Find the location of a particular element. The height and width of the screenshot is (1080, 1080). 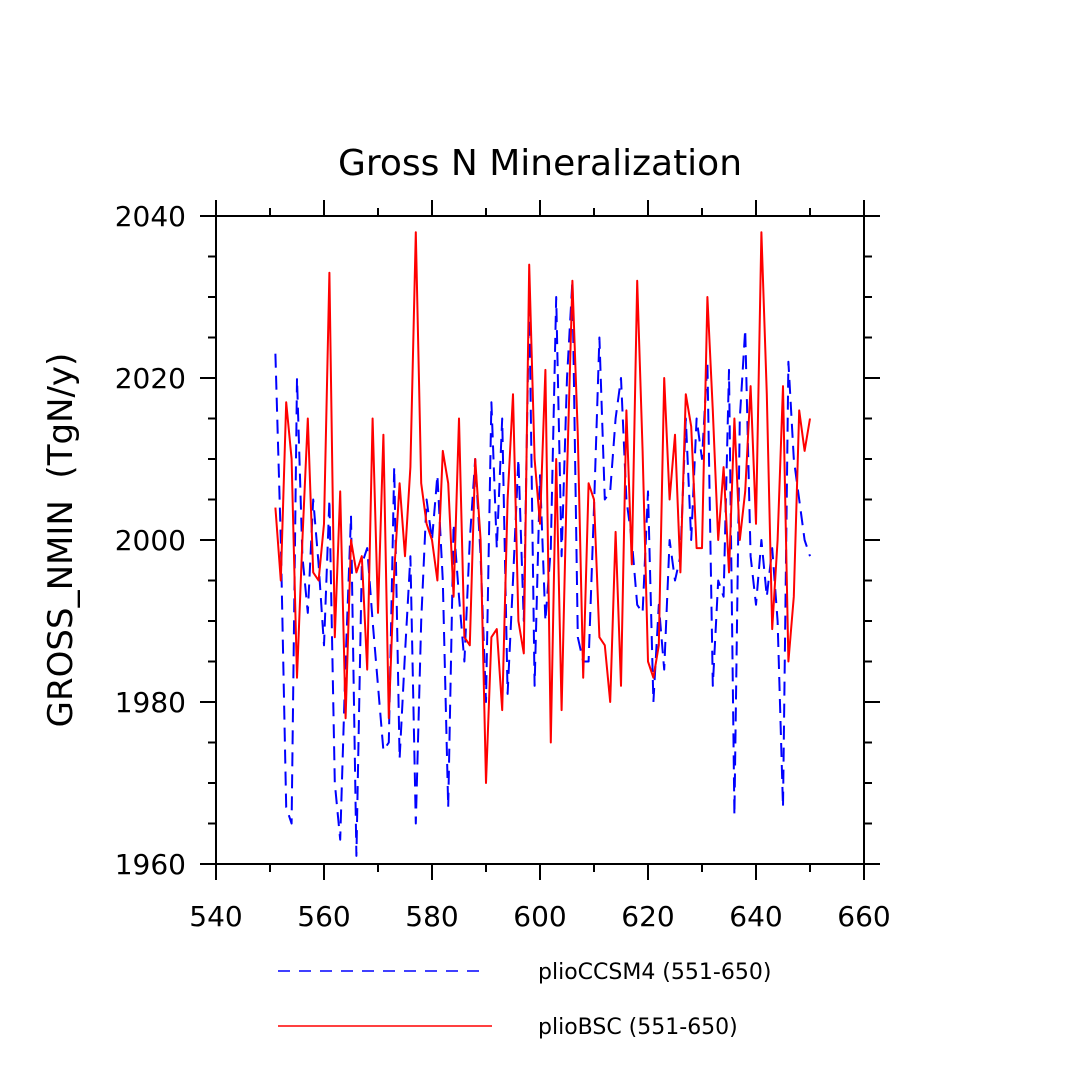

y-tick-label: 2040 is located at coordinates (150, 216).